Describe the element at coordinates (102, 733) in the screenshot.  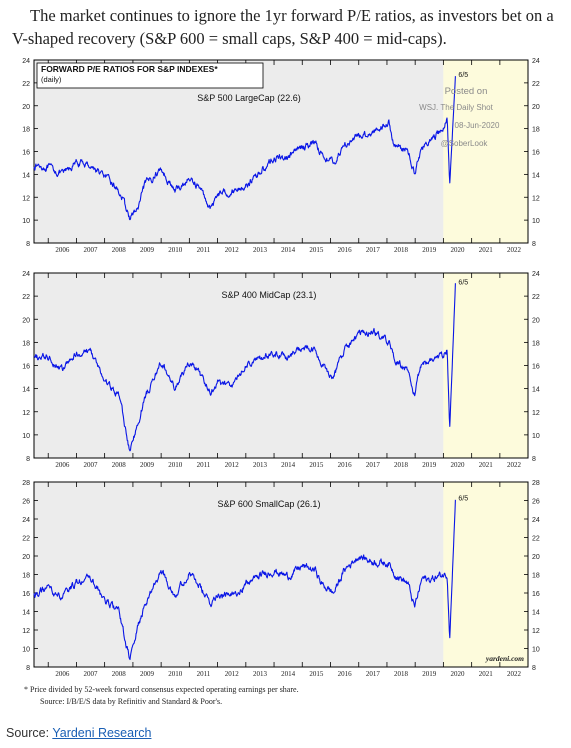
I see `source-link: Yardeni Research` at that location.